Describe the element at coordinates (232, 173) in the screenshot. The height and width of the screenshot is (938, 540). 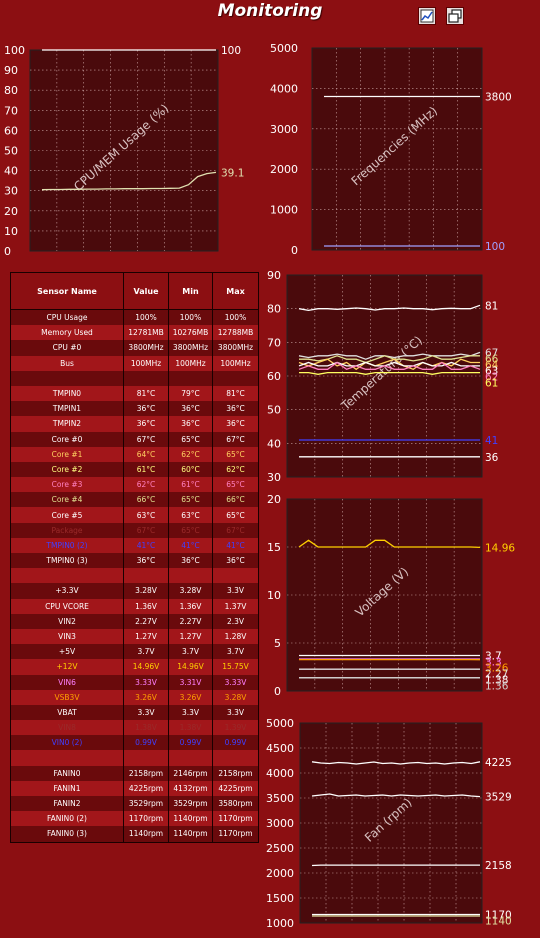
I see `series-end-label: 39.1` at that location.